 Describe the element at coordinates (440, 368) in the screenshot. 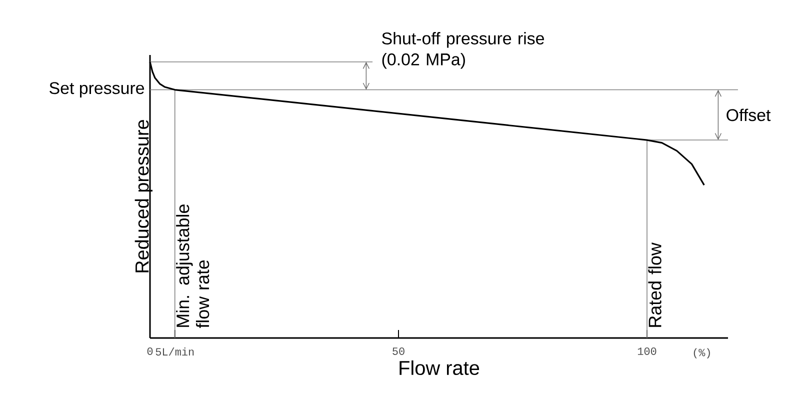

I see `x-axis-title: Flow rate` at that location.